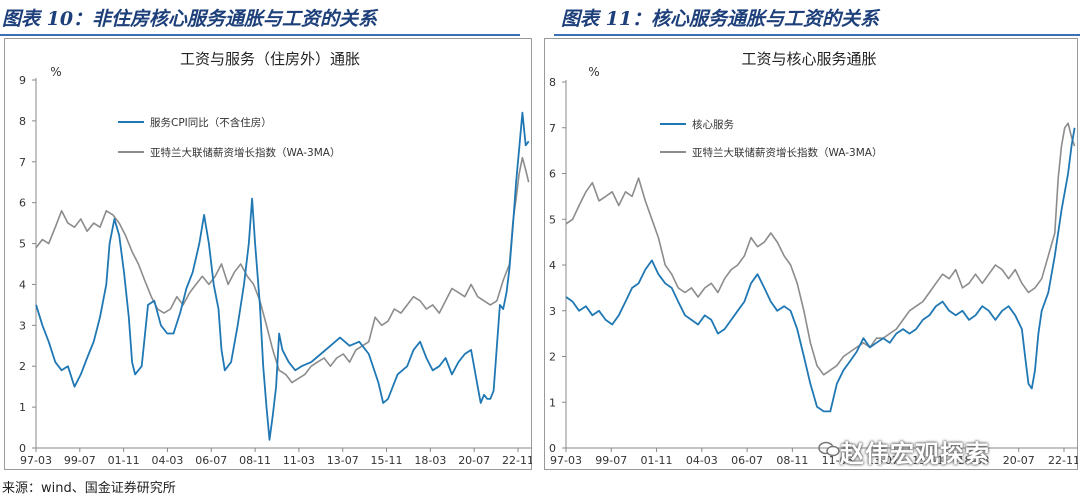  I want to click on caption-rule-left, so click(260, 35).